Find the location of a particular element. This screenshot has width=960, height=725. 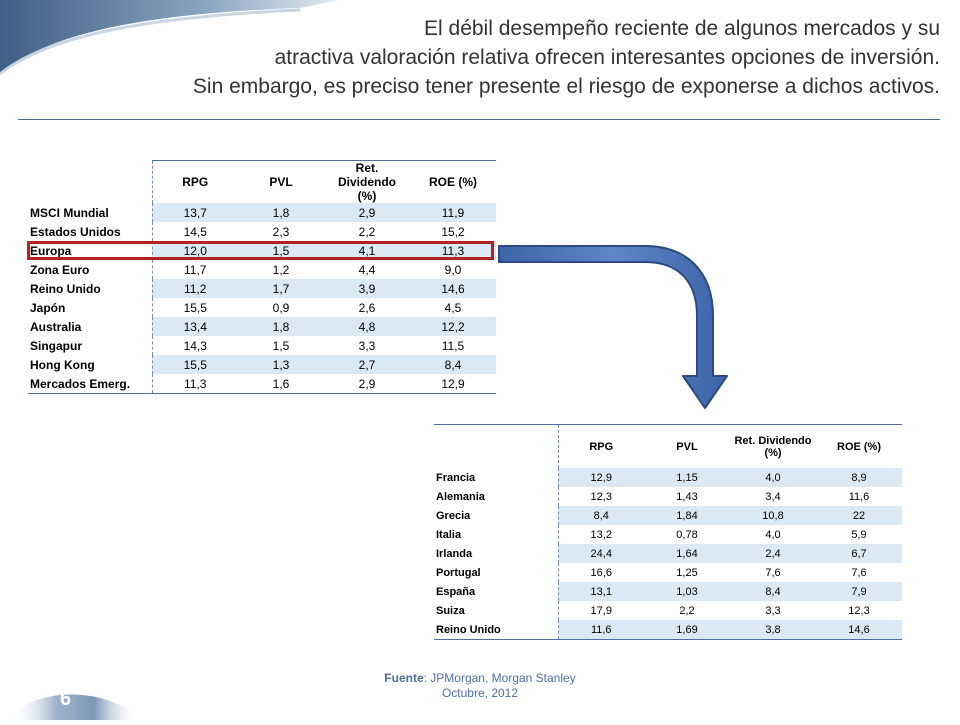

table-row: Mercados Emerg. 11,3 1,6 2,9 12,9 is located at coordinates (262, 384).